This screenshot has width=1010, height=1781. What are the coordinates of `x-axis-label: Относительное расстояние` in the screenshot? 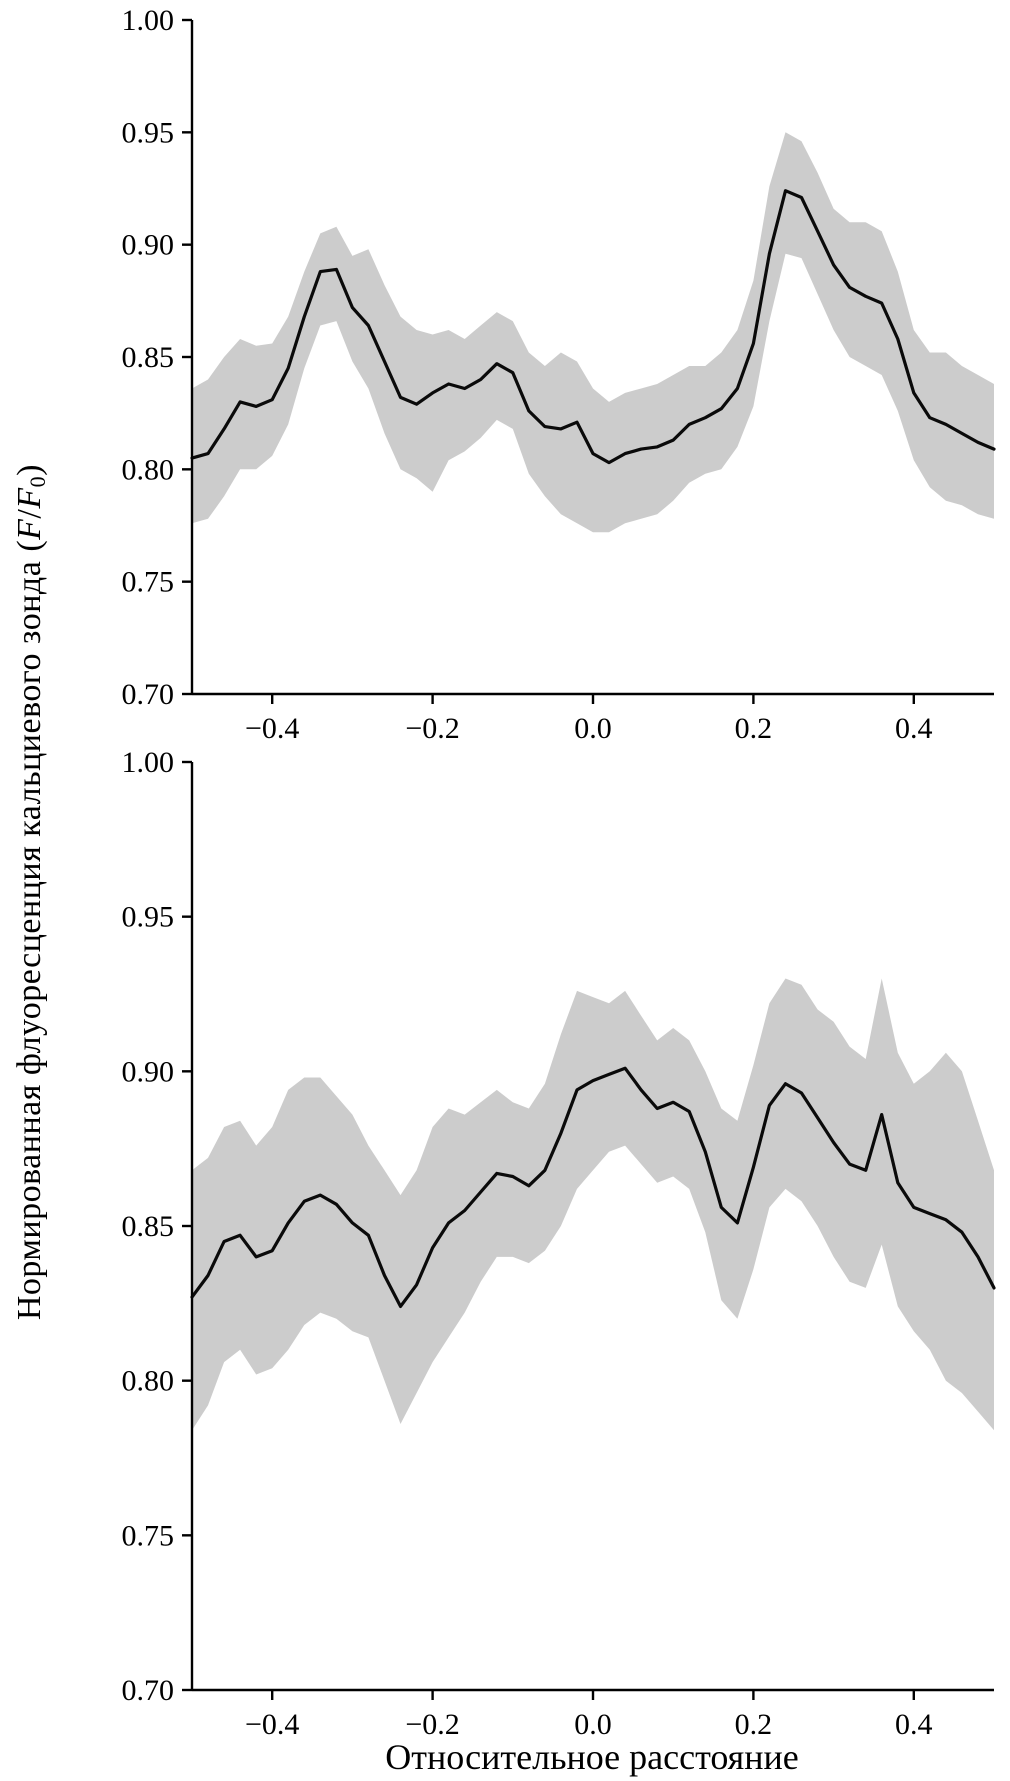 It's located at (592, 1757).